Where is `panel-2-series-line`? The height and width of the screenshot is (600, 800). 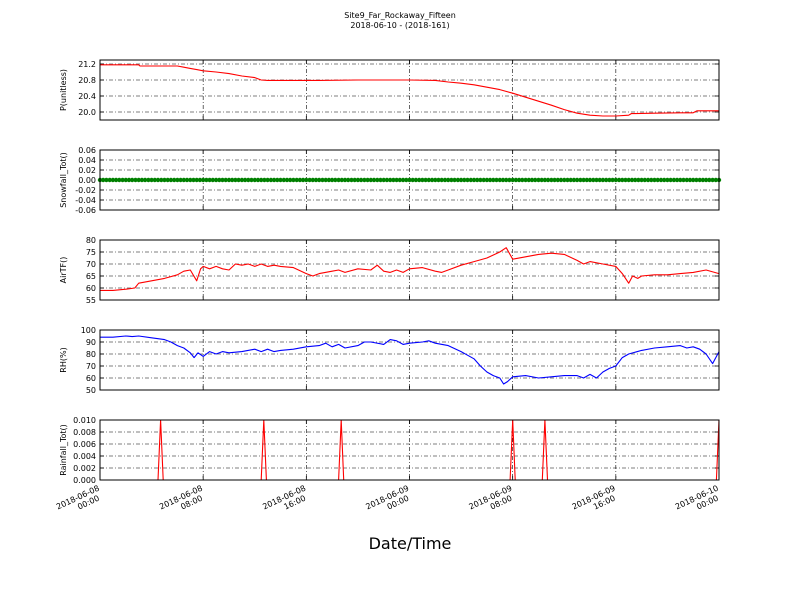
panel-2-series-line is located at coordinates (410, 269).